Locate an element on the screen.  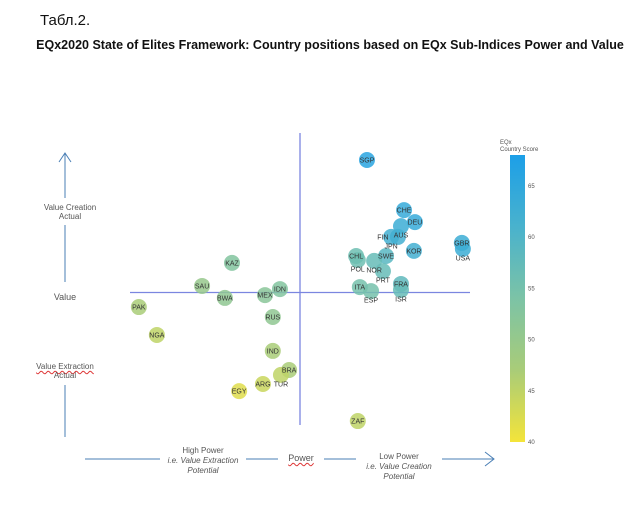
point-label-arg: ARG is located at coordinates (262, 384).